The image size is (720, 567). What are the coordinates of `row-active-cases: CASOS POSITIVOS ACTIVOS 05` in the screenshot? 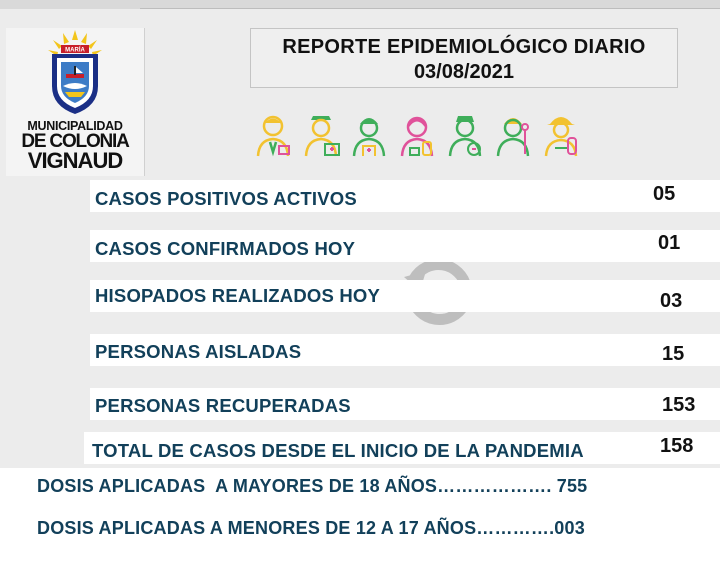 It's located at (405, 196).